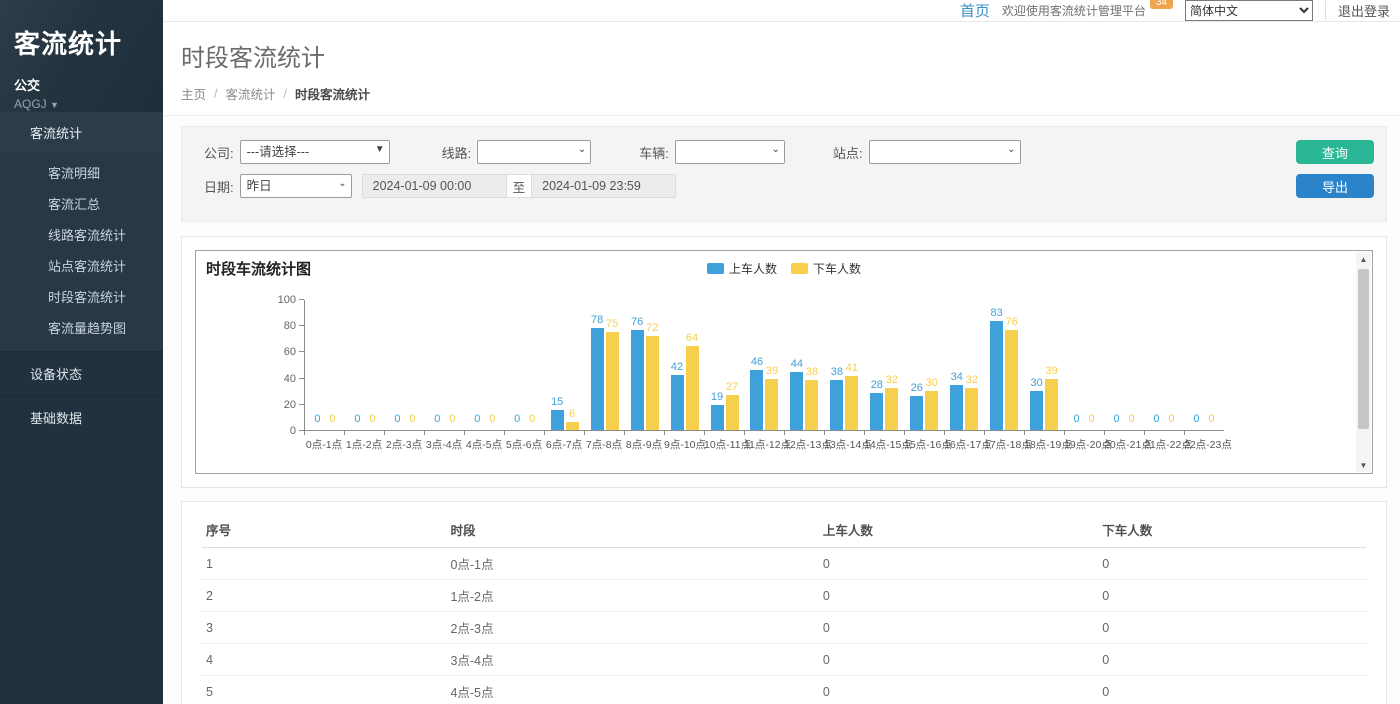  Describe the element at coordinates (974, 11) in the screenshot. I see `home-link: 首页` at that location.